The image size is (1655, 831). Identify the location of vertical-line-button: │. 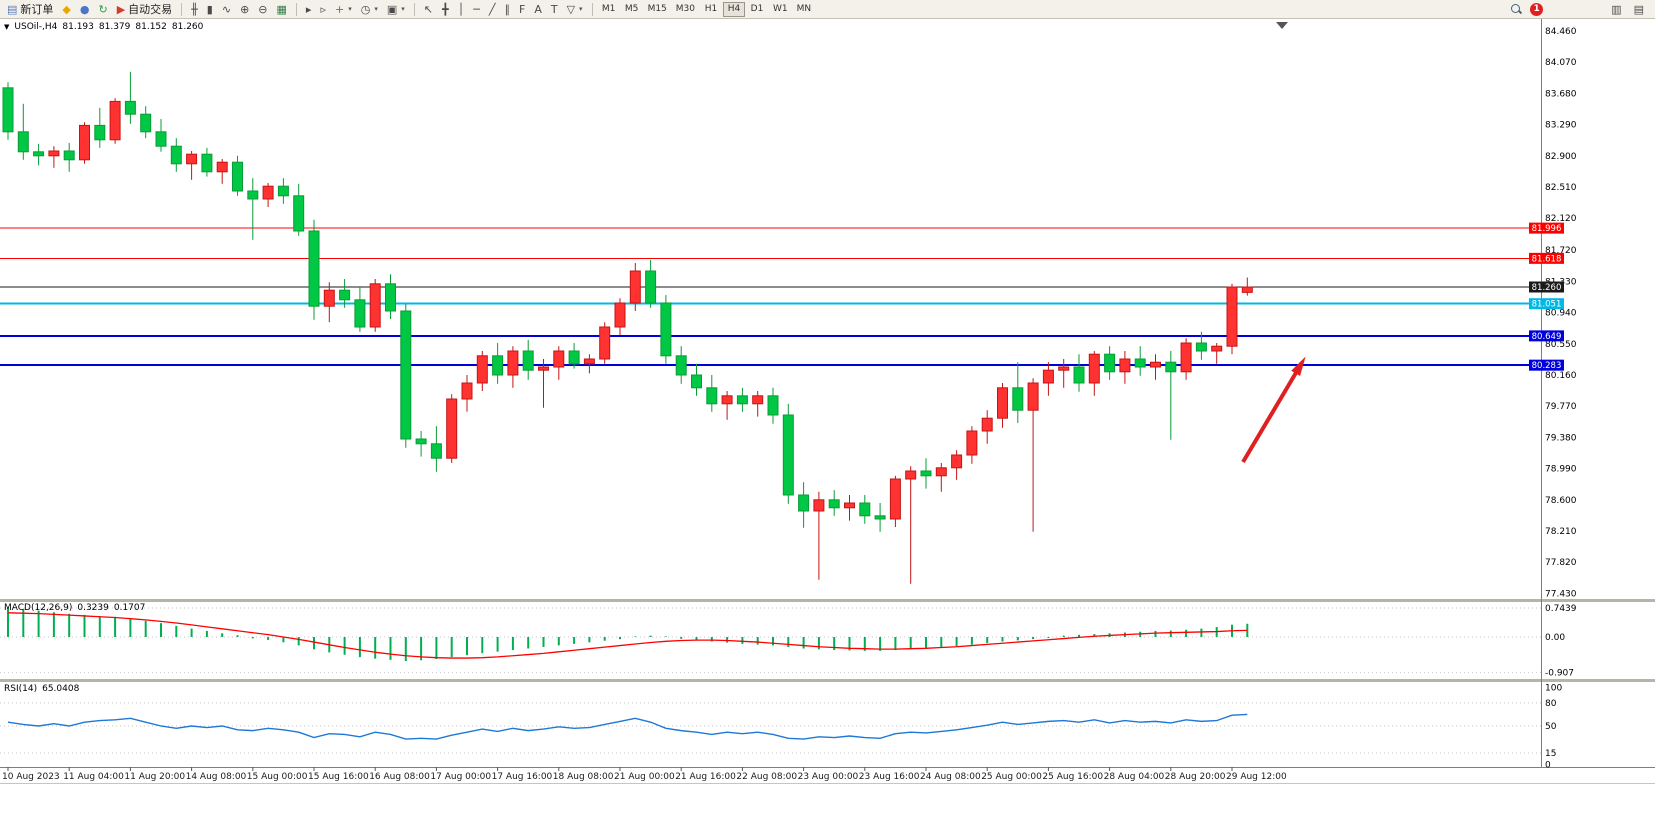
(461, 9).